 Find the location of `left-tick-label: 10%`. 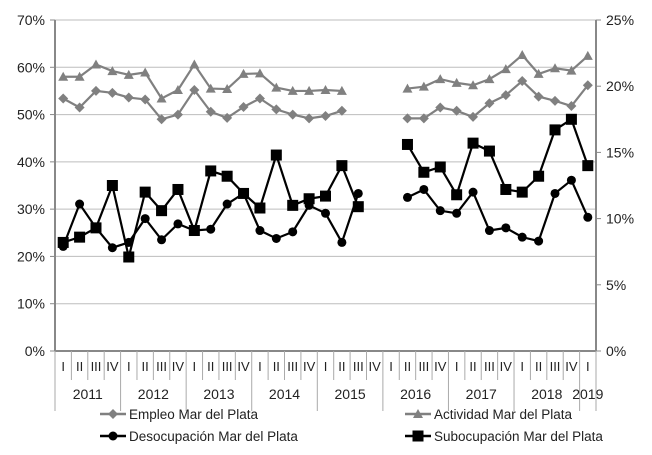

left-tick-label: 10% is located at coordinates (31, 304).